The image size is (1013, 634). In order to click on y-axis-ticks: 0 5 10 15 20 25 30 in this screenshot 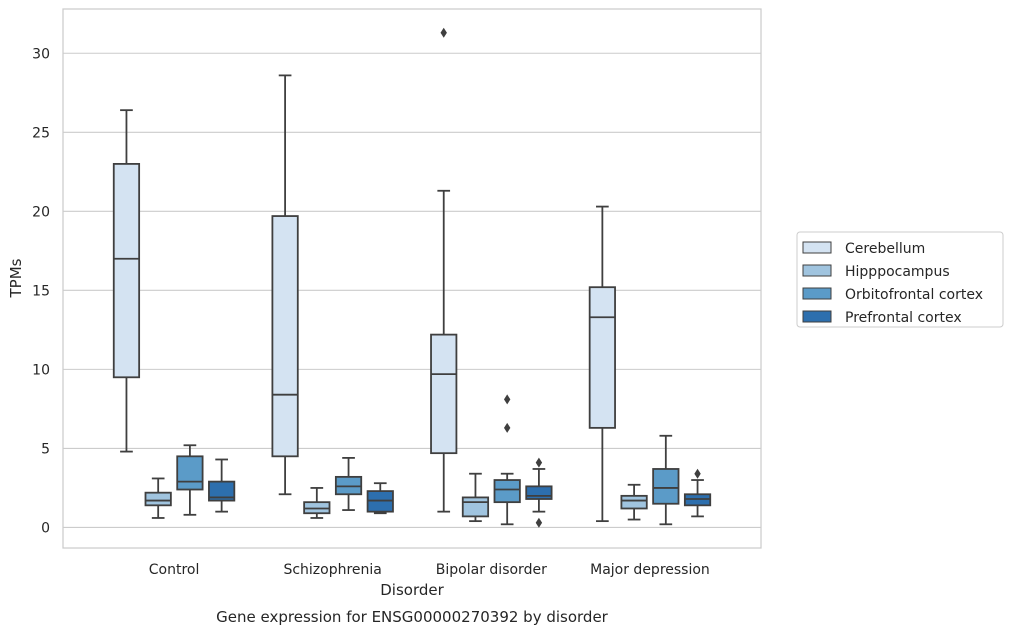, I will do `click(41, 291)`.